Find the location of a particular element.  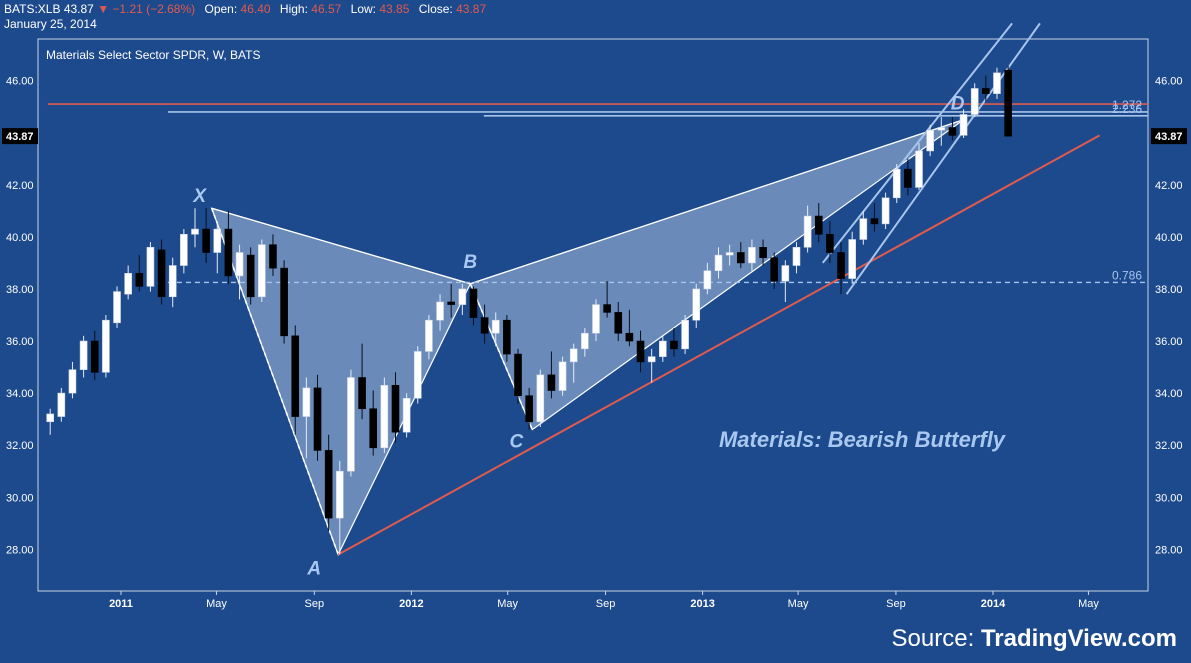

x-tick-label: 2011 is located at coordinates (121, 604).